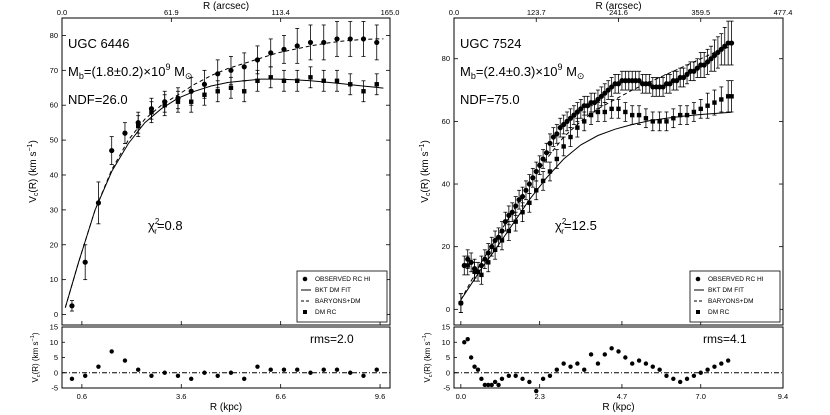 The image size is (830, 415). Describe the element at coordinates (342, 296) in the screenshot. I see `legend: OBSERVED RC HI BKT DM FIT BARYONS+DM DM RC` at that location.